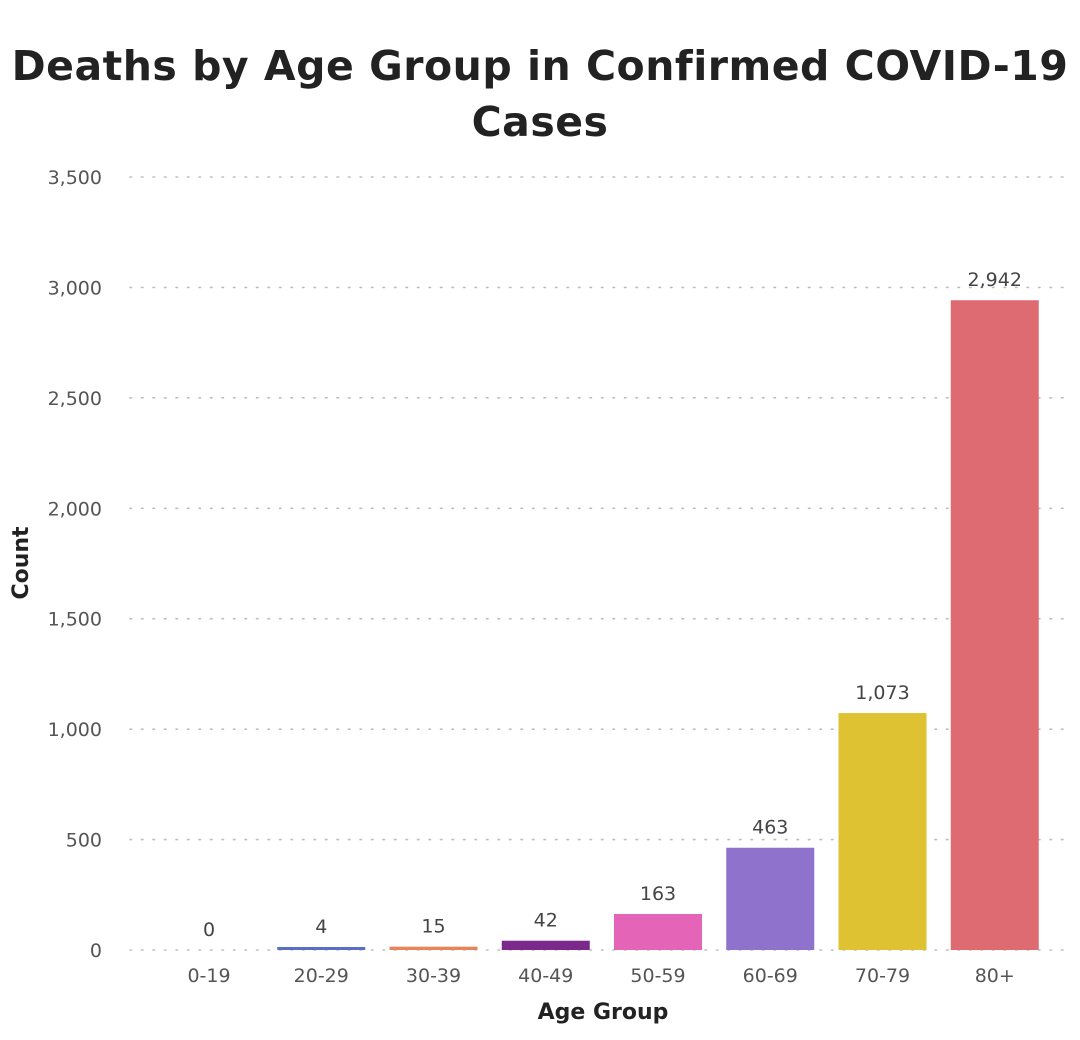  What do you see at coordinates (75, 178) in the screenshot?
I see `y-tick-label: 3,500` at bounding box center [75, 178].